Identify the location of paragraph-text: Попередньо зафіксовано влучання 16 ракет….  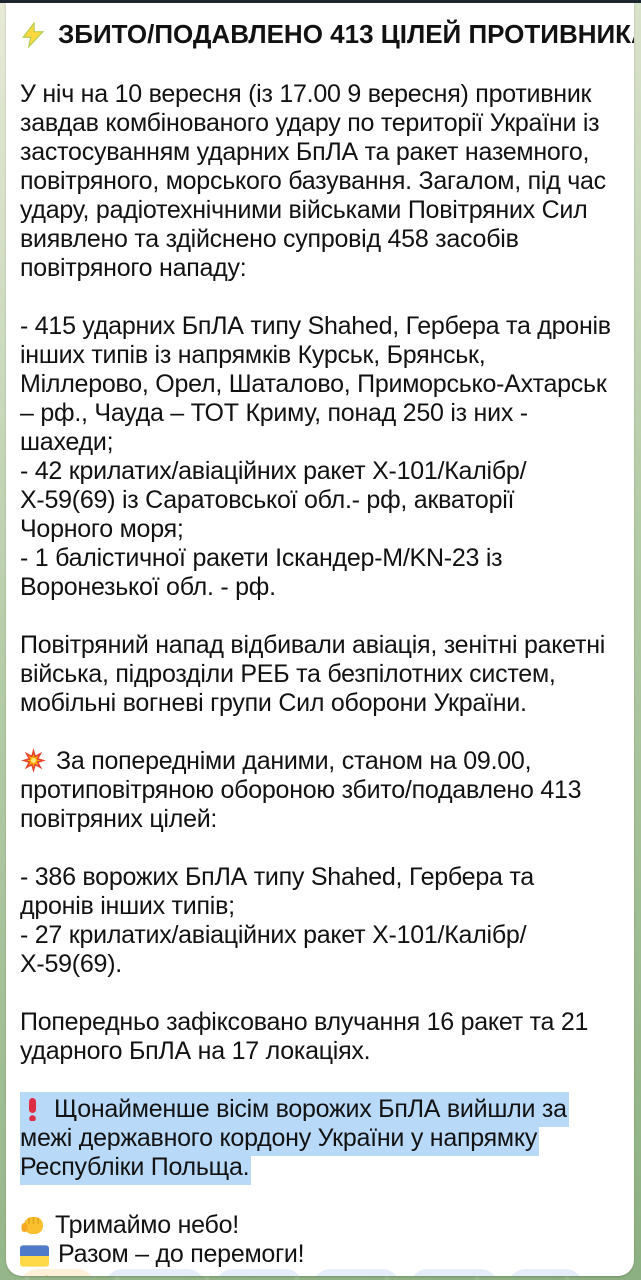
(304, 1036).